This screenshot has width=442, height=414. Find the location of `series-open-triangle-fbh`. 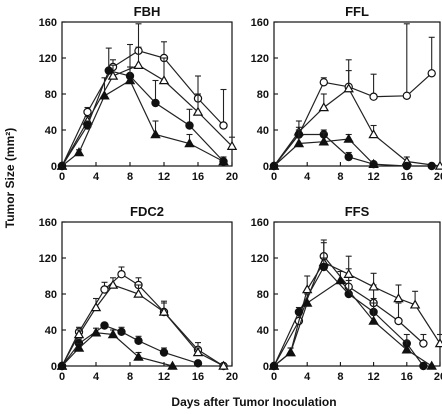

series-open-triangle-fbh is located at coordinates (147, 108).